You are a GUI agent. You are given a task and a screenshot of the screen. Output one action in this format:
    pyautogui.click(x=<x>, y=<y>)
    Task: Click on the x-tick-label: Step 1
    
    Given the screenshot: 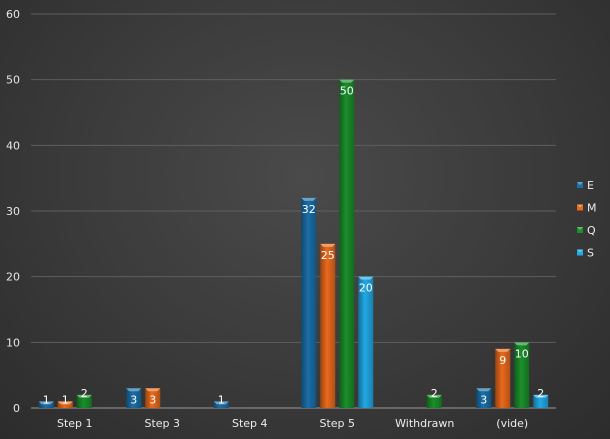 What is the action you would take?
    pyautogui.click(x=75, y=423)
    